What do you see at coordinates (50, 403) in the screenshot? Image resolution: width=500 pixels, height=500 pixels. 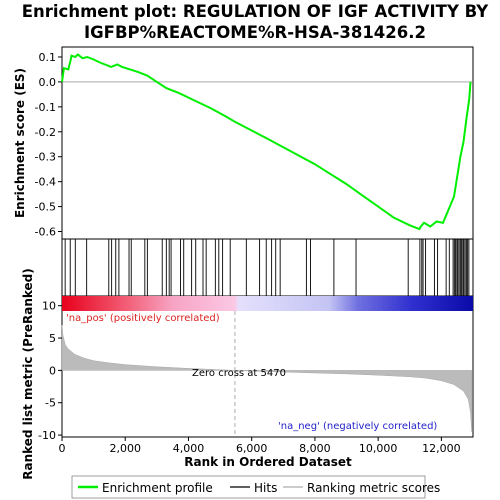 I see `metric-y-tick-label: -5` at bounding box center [50, 403].